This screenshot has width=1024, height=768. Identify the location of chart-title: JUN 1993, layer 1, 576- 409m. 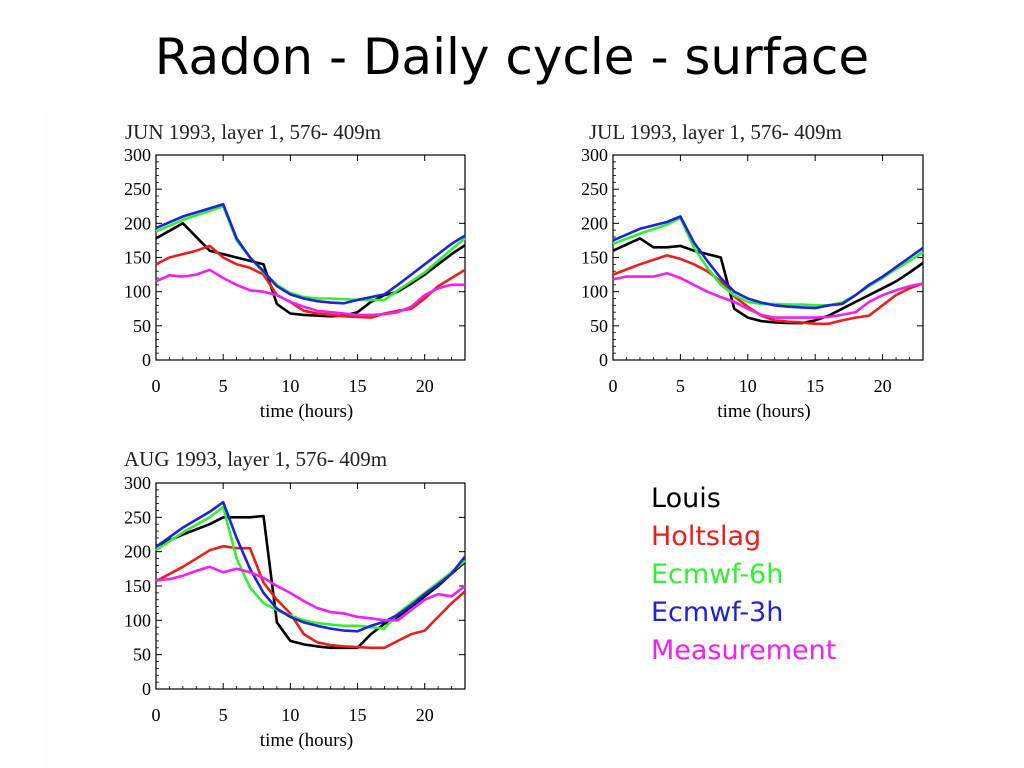
(253, 132).